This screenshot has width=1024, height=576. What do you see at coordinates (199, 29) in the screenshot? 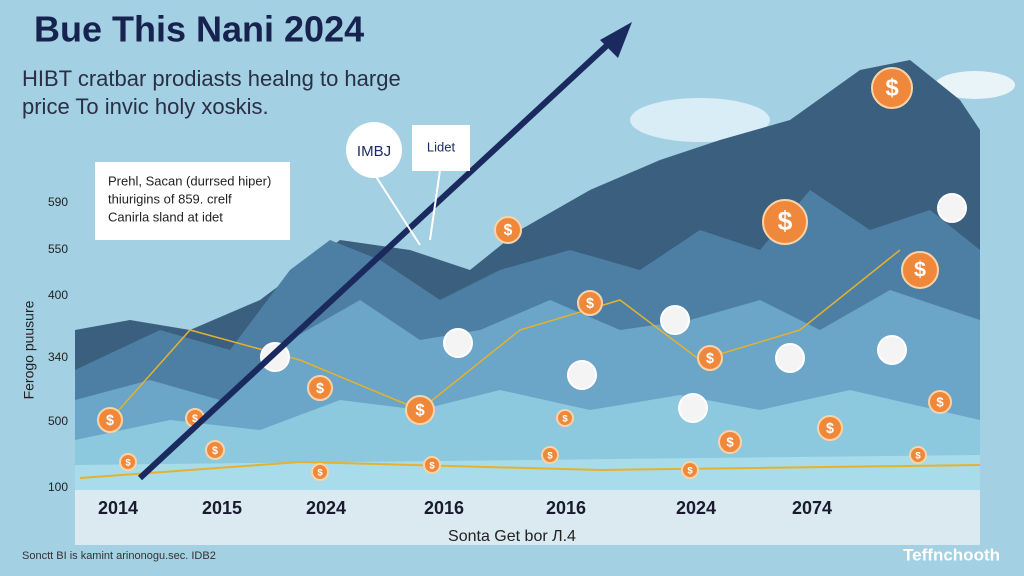
I see `title: Bue This Nani 2024` at bounding box center [199, 29].